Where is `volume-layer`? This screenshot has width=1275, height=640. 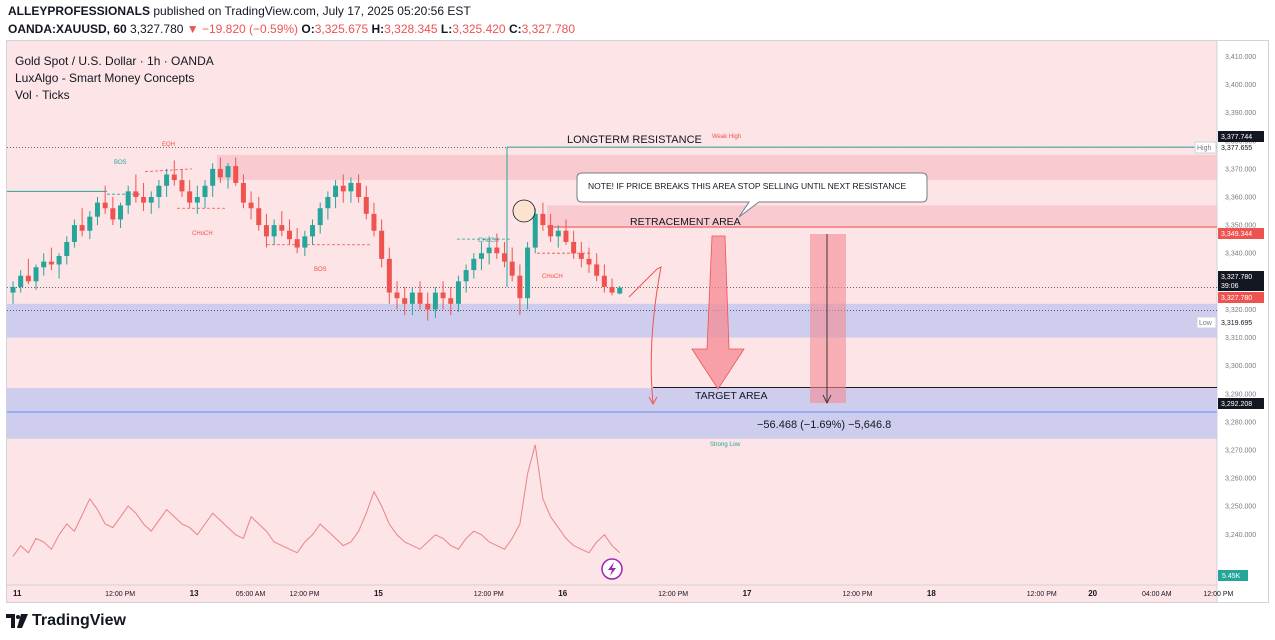
volume-layer is located at coordinates (316, 500).